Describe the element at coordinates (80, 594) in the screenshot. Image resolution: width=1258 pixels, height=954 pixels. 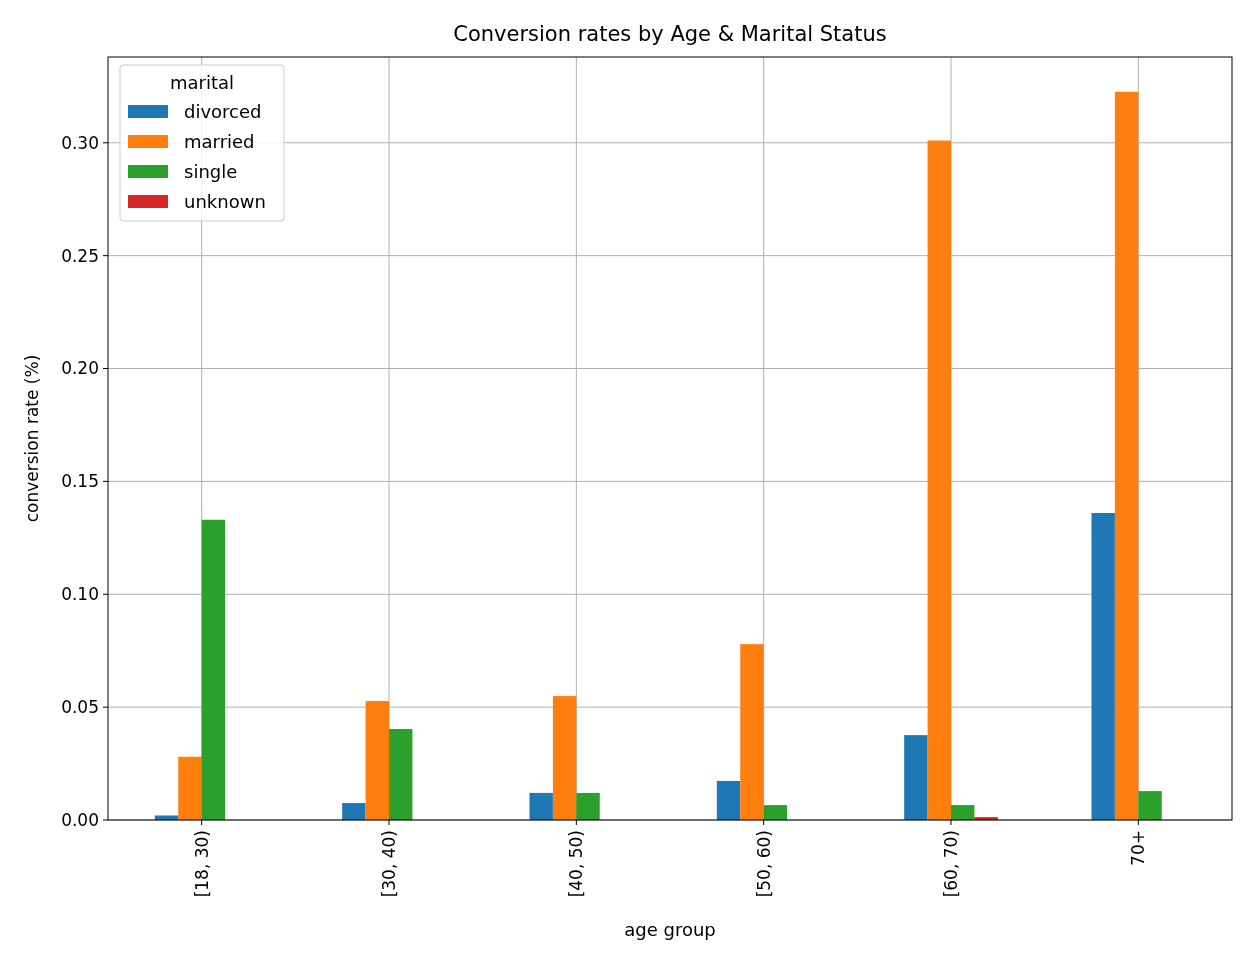
I see `y-tick-label: 0.10` at that location.